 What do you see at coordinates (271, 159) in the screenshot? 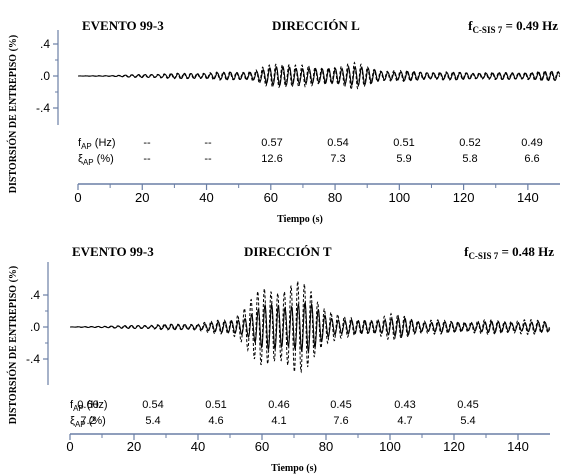
I see `table-cell: 12.6` at bounding box center [271, 159].